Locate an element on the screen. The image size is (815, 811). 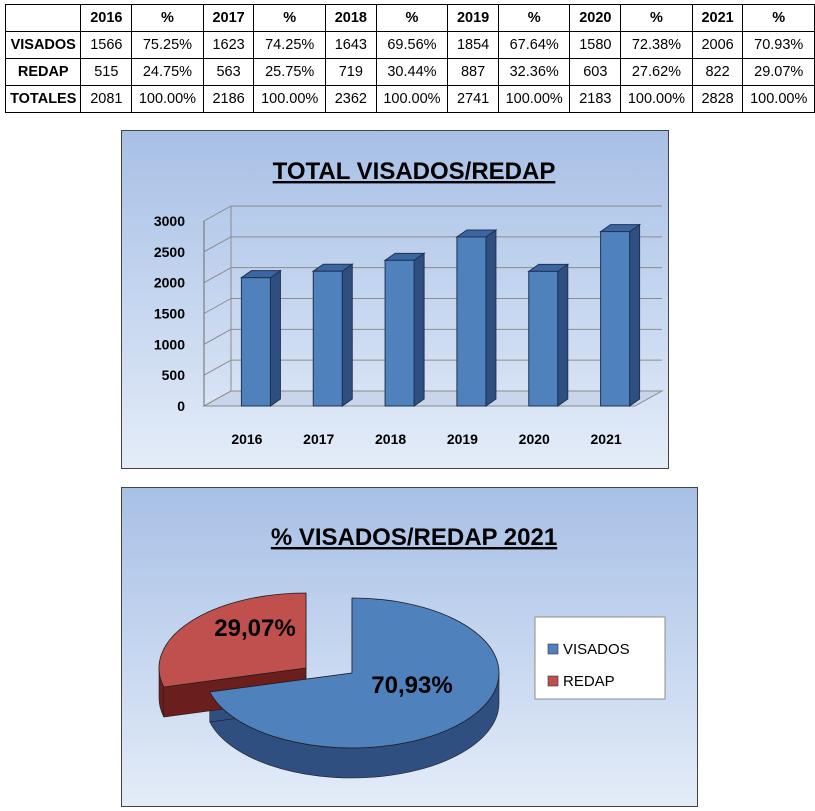
table-cell: 822 is located at coordinates (717, 72).